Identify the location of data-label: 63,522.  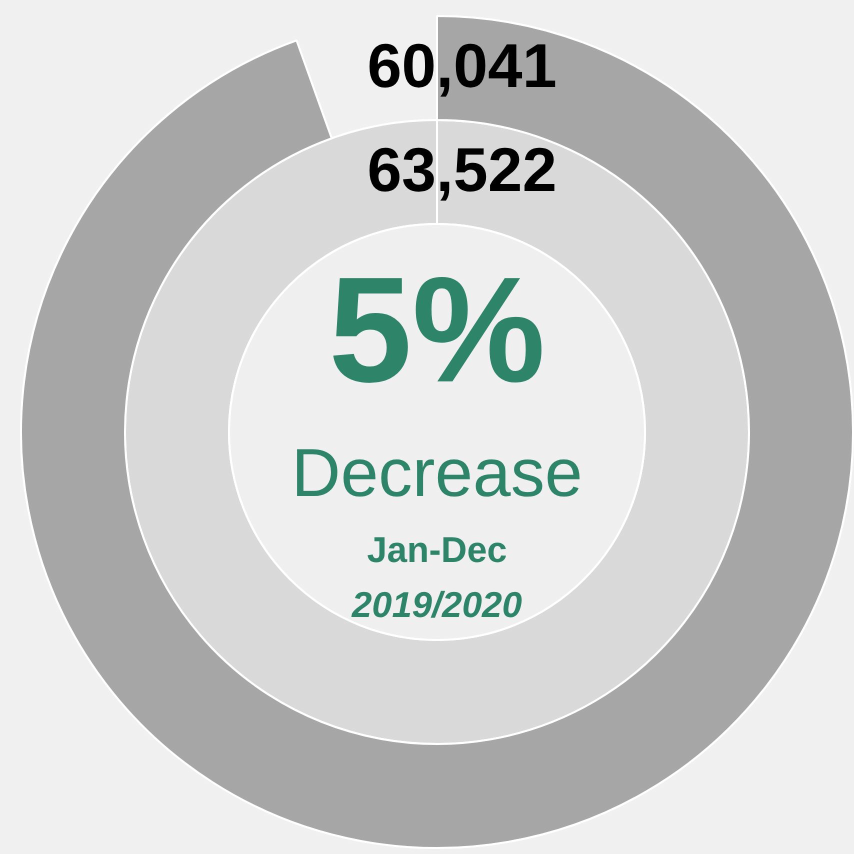
(462, 171).